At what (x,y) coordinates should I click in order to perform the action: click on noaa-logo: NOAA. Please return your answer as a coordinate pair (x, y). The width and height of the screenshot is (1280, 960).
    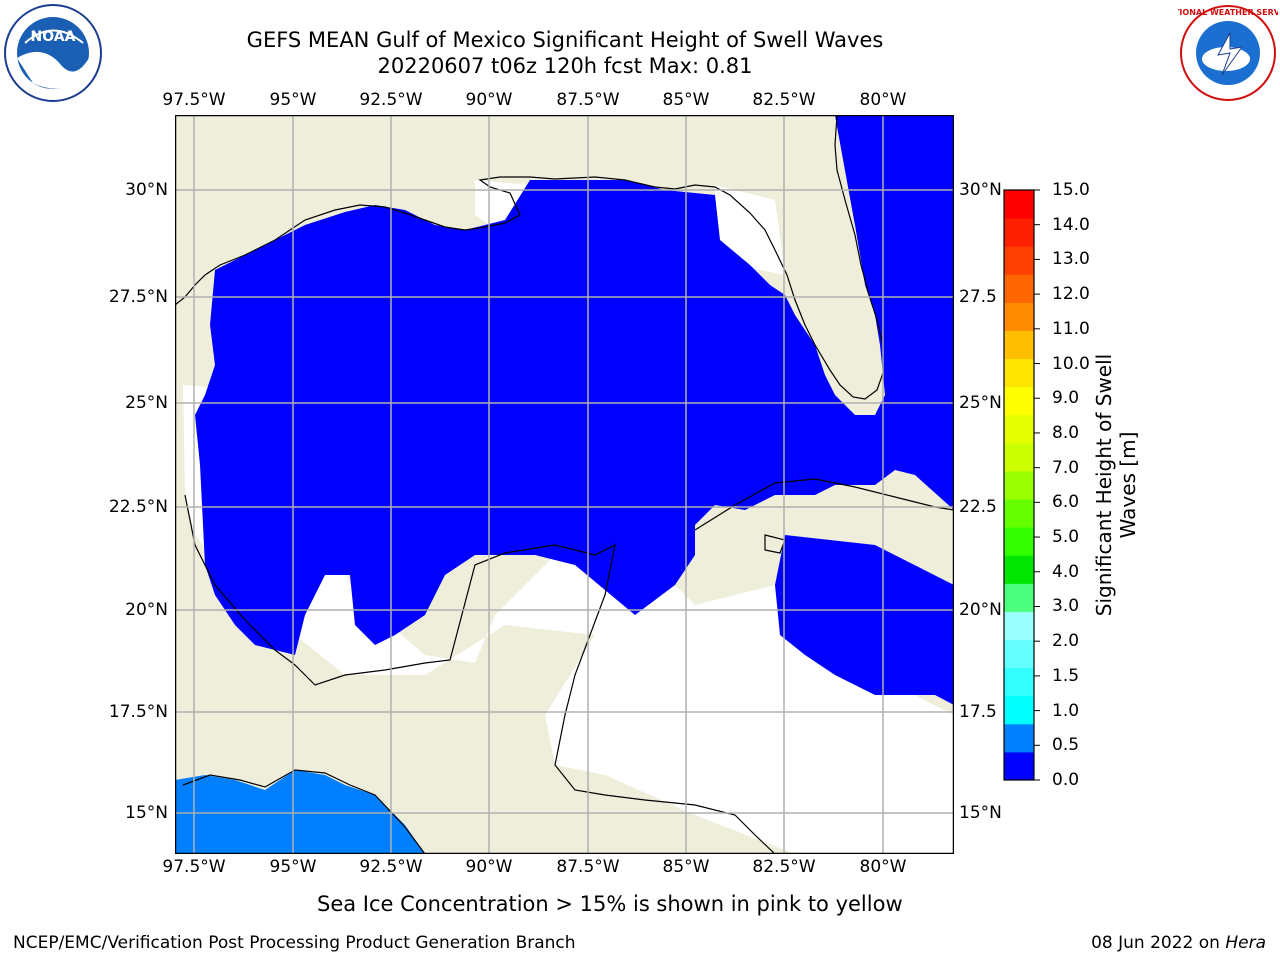
    Looking at the image, I should click on (53, 53).